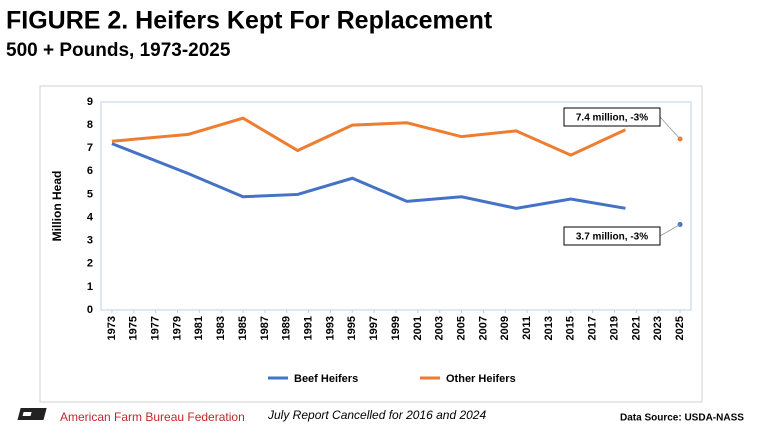 Image resolution: width=768 pixels, height=433 pixels. What do you see at coordinates (90, 148) in the screenshot?
I see `y-tick-label: 7` at bounding box center [90, 148].